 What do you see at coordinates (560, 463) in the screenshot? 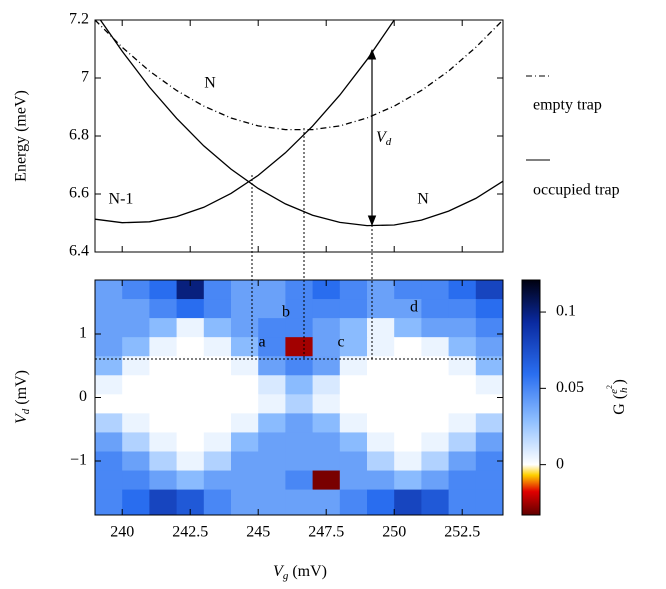
I see `colorbar-tick-label: 0` at bounding box center [560, 463].